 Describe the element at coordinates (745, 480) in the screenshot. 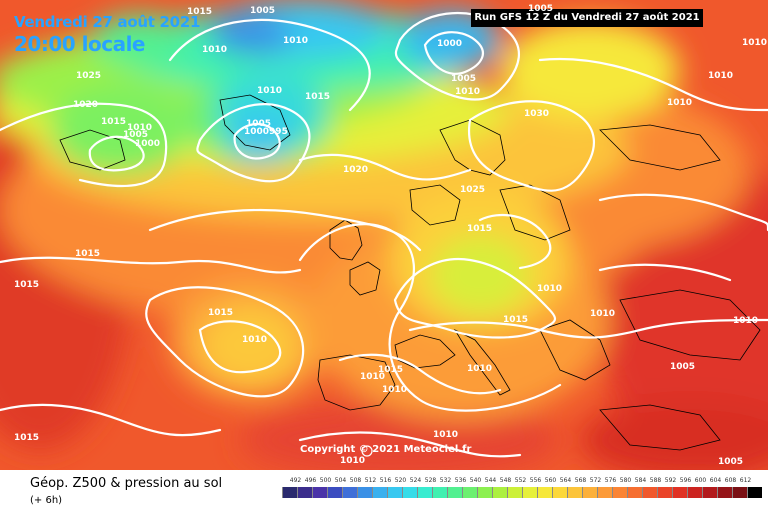

I see `scale-tick-label: 612` at that location.